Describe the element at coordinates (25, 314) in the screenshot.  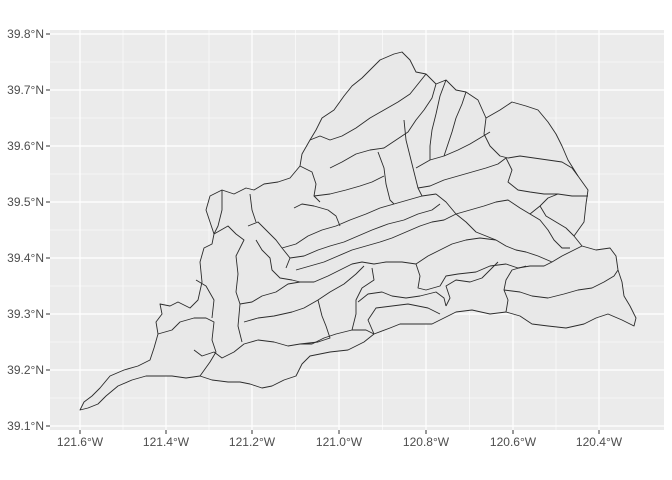
I see `y-tick-label: 39.3°N` at that location.